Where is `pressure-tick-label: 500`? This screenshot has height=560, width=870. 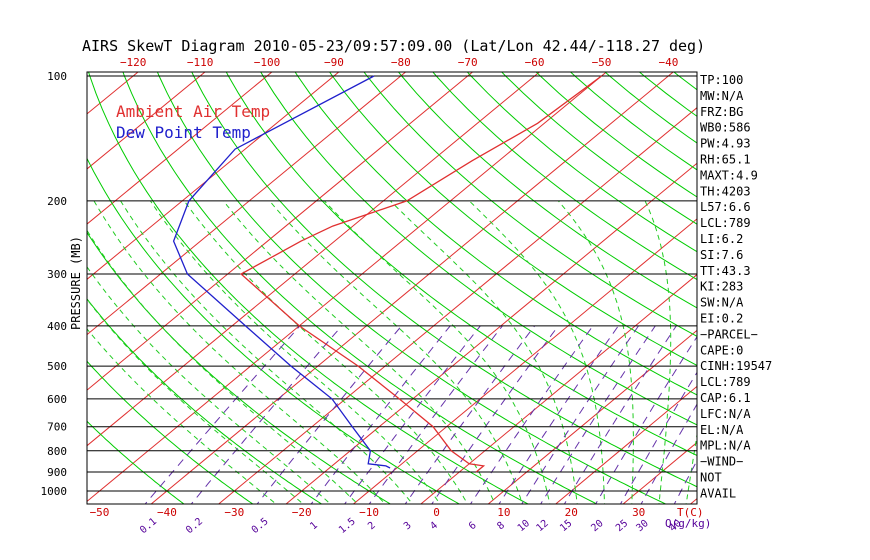
pressure-tick-label: 500 is located at coordinates (57, 366).